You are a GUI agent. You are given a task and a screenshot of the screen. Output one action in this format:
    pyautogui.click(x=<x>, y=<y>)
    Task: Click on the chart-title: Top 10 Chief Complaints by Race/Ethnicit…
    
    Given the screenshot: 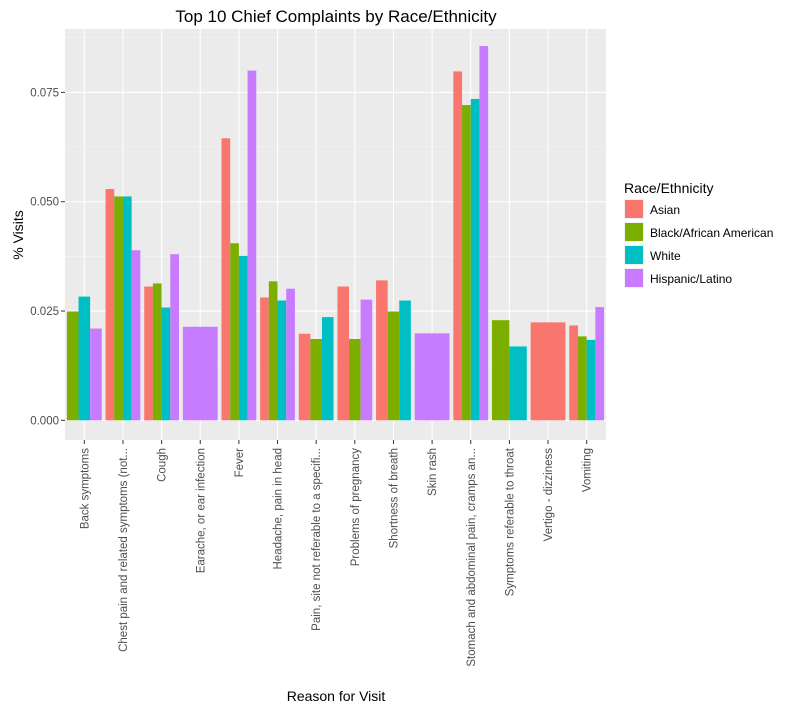 What is the action you would take?
    pyautogui.click(x=336, y=16)
    